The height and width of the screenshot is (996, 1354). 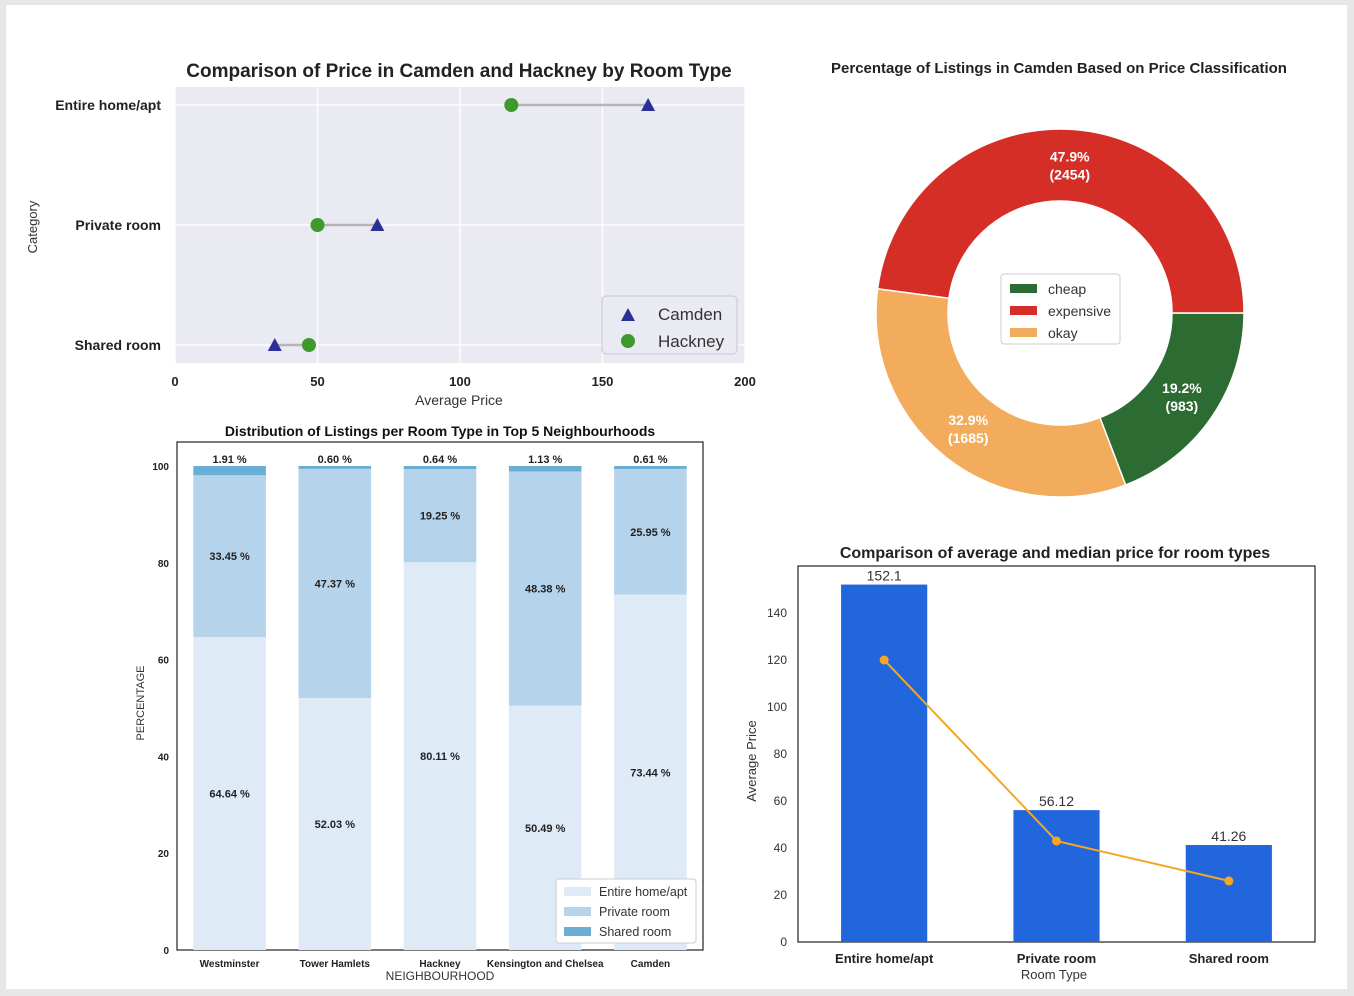 What do you see at coordinates (164, 854) in the screenshot?
I see `stacked-ytick-label: 20` at bounding box center [164, 854].